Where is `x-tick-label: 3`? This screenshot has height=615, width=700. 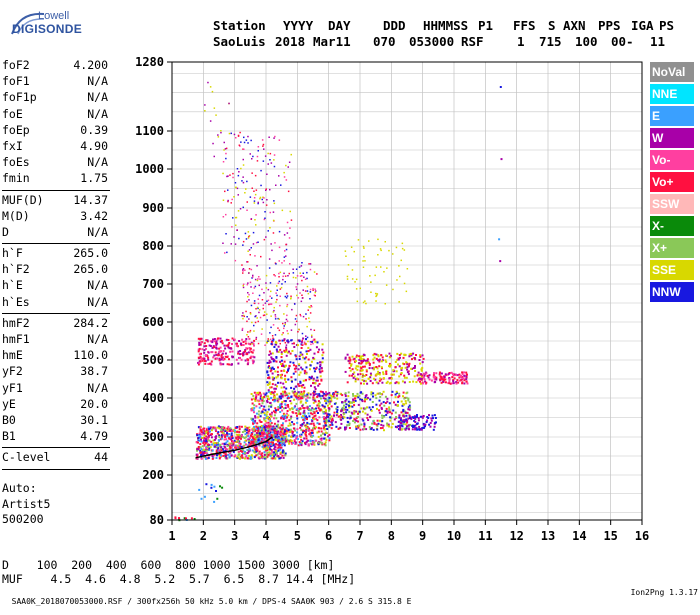 x-tick-label: 3 is located at coordinates (234, 536).